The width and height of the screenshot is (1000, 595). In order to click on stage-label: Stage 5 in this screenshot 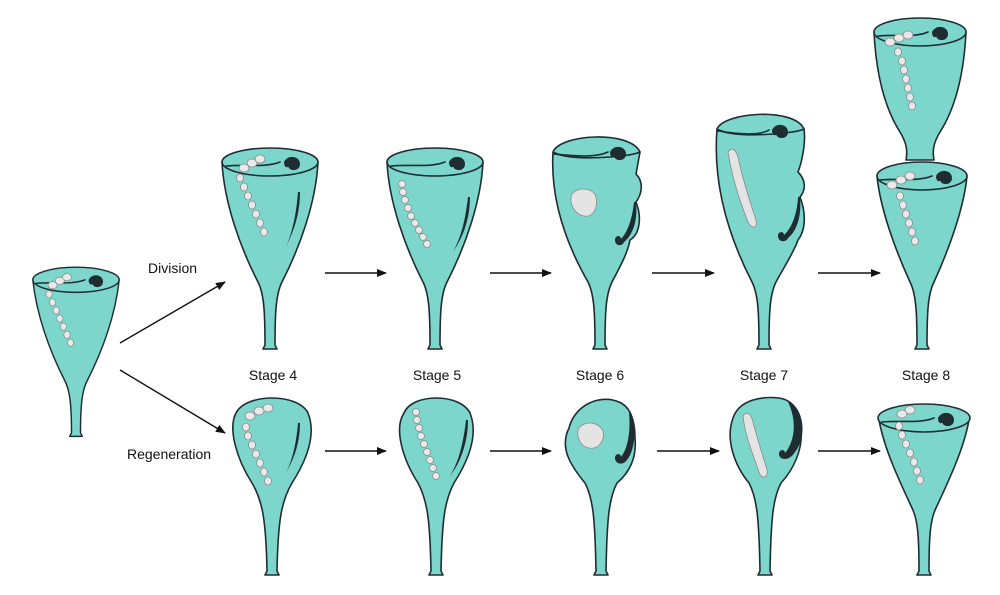, I will do `click(437, 375)`.